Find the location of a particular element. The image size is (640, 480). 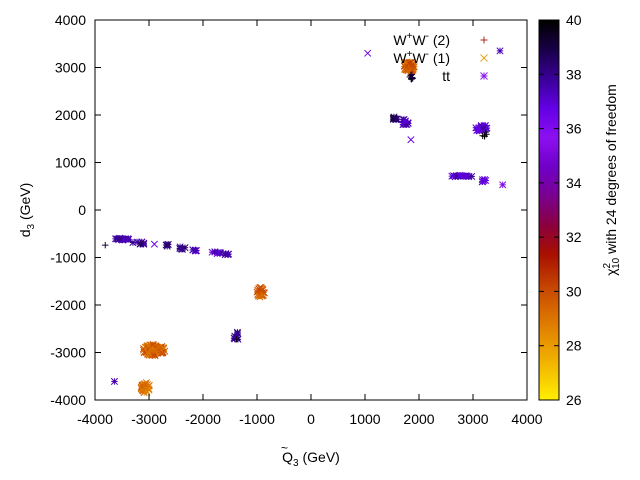

y-tick-label: 3000 is located at coordinates (70, 68).